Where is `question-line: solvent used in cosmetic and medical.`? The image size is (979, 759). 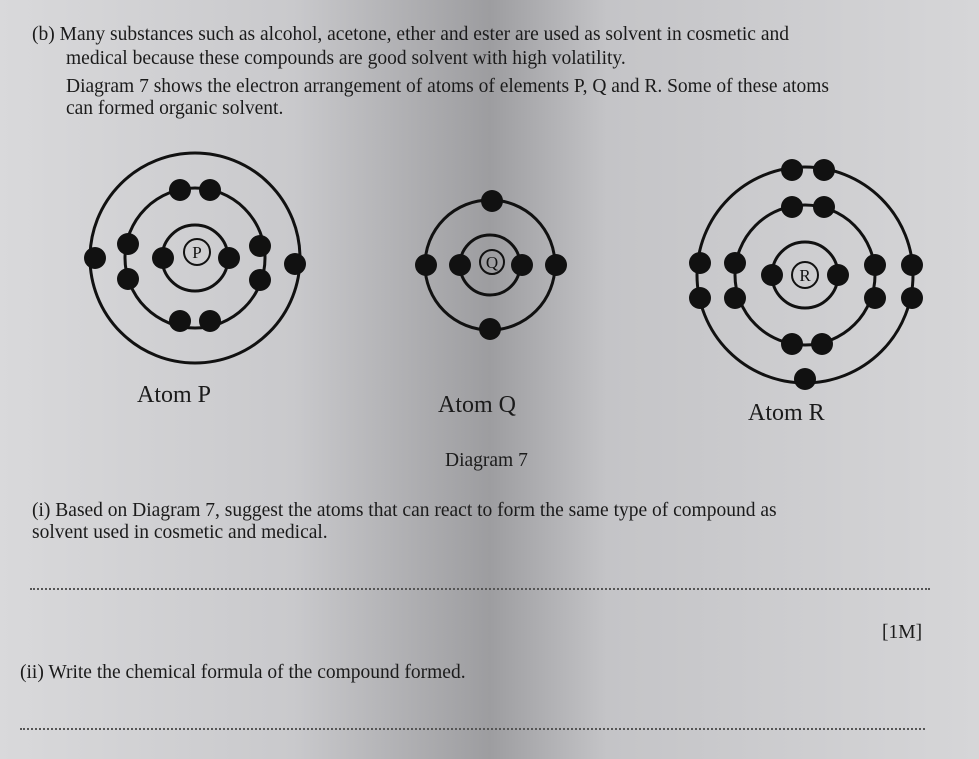
question-line: solvent used in cosmetic and medical. is located at coordinates (180, 532).